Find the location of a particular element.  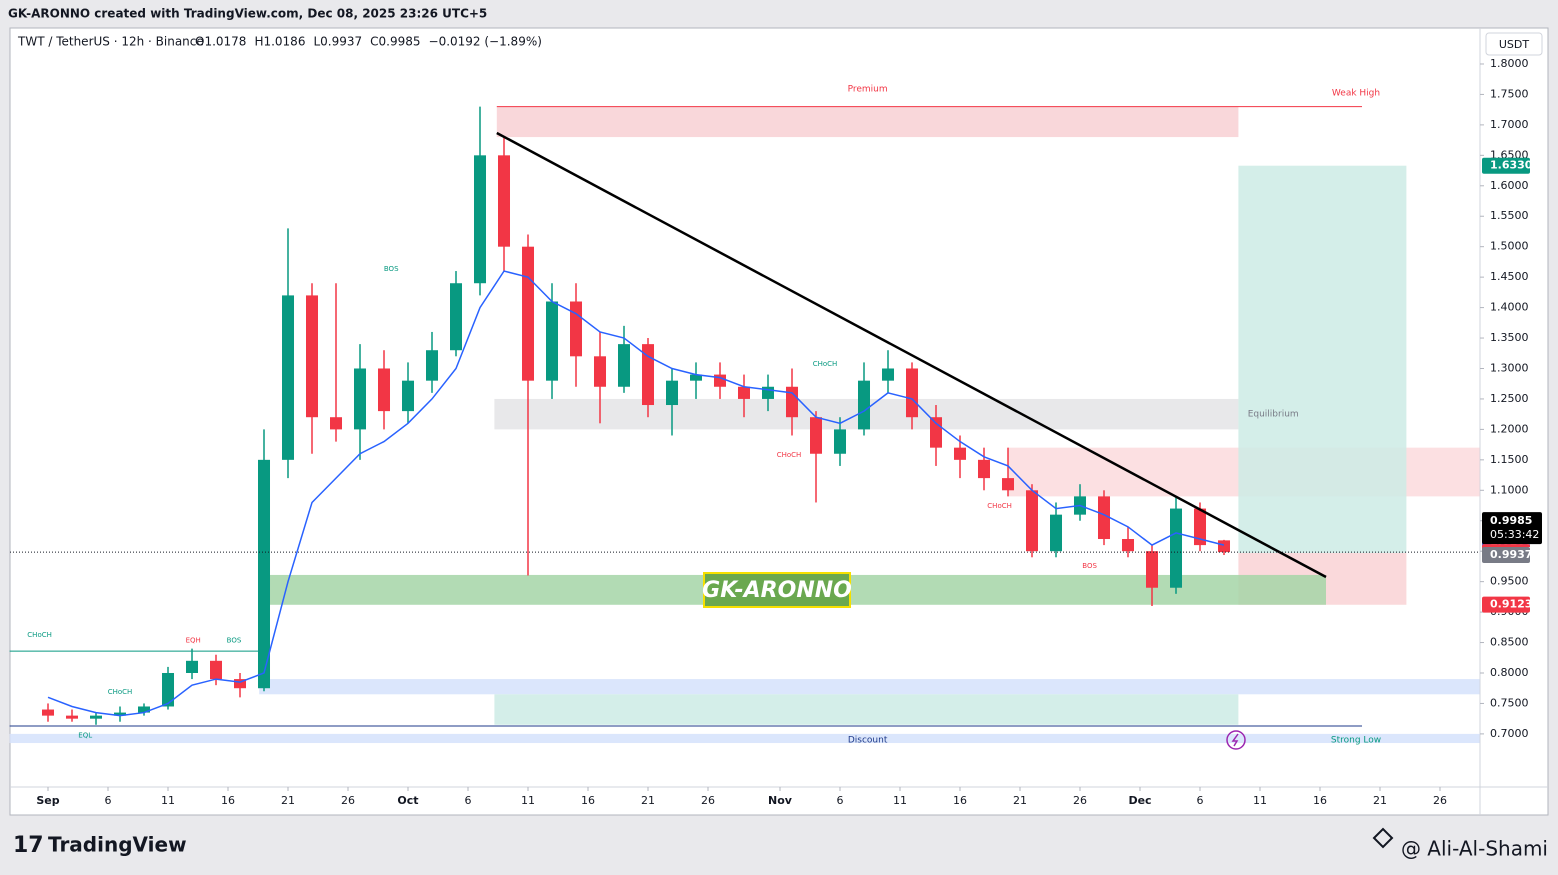

annotation: EQH is located at coordinates (193, 641).